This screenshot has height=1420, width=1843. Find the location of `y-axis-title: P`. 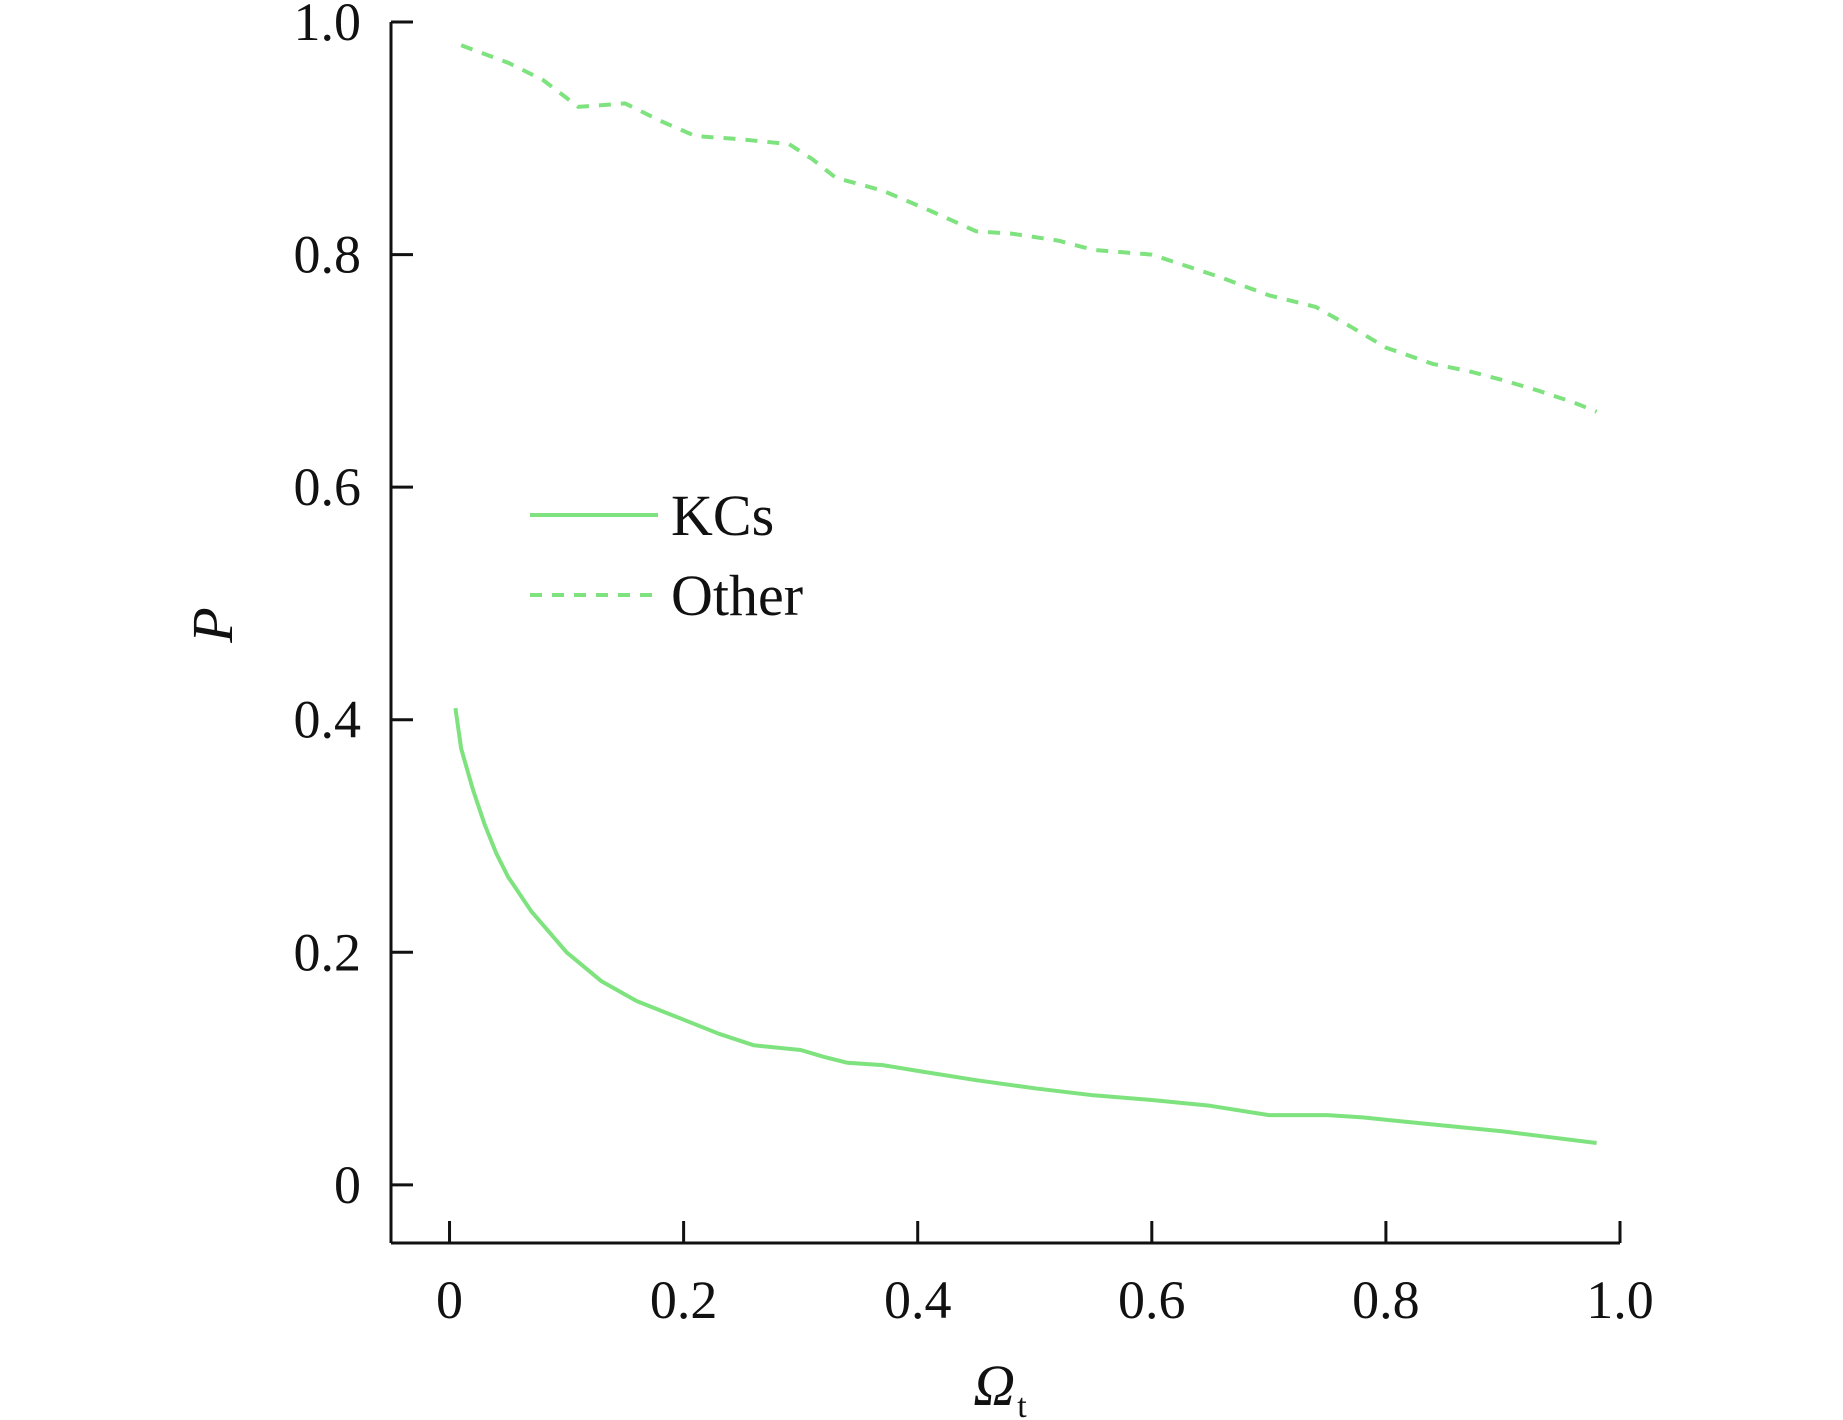

y-axis-title: P is located at coordinates (212, 625).